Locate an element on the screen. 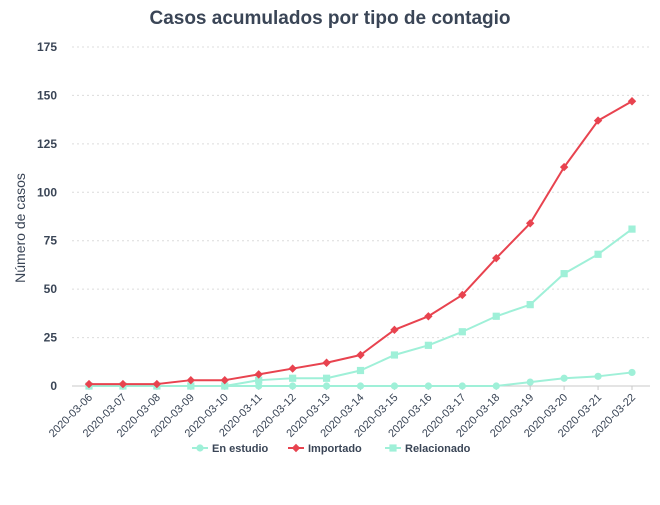  legend-label: Importado is located at coordinates (335, 449).